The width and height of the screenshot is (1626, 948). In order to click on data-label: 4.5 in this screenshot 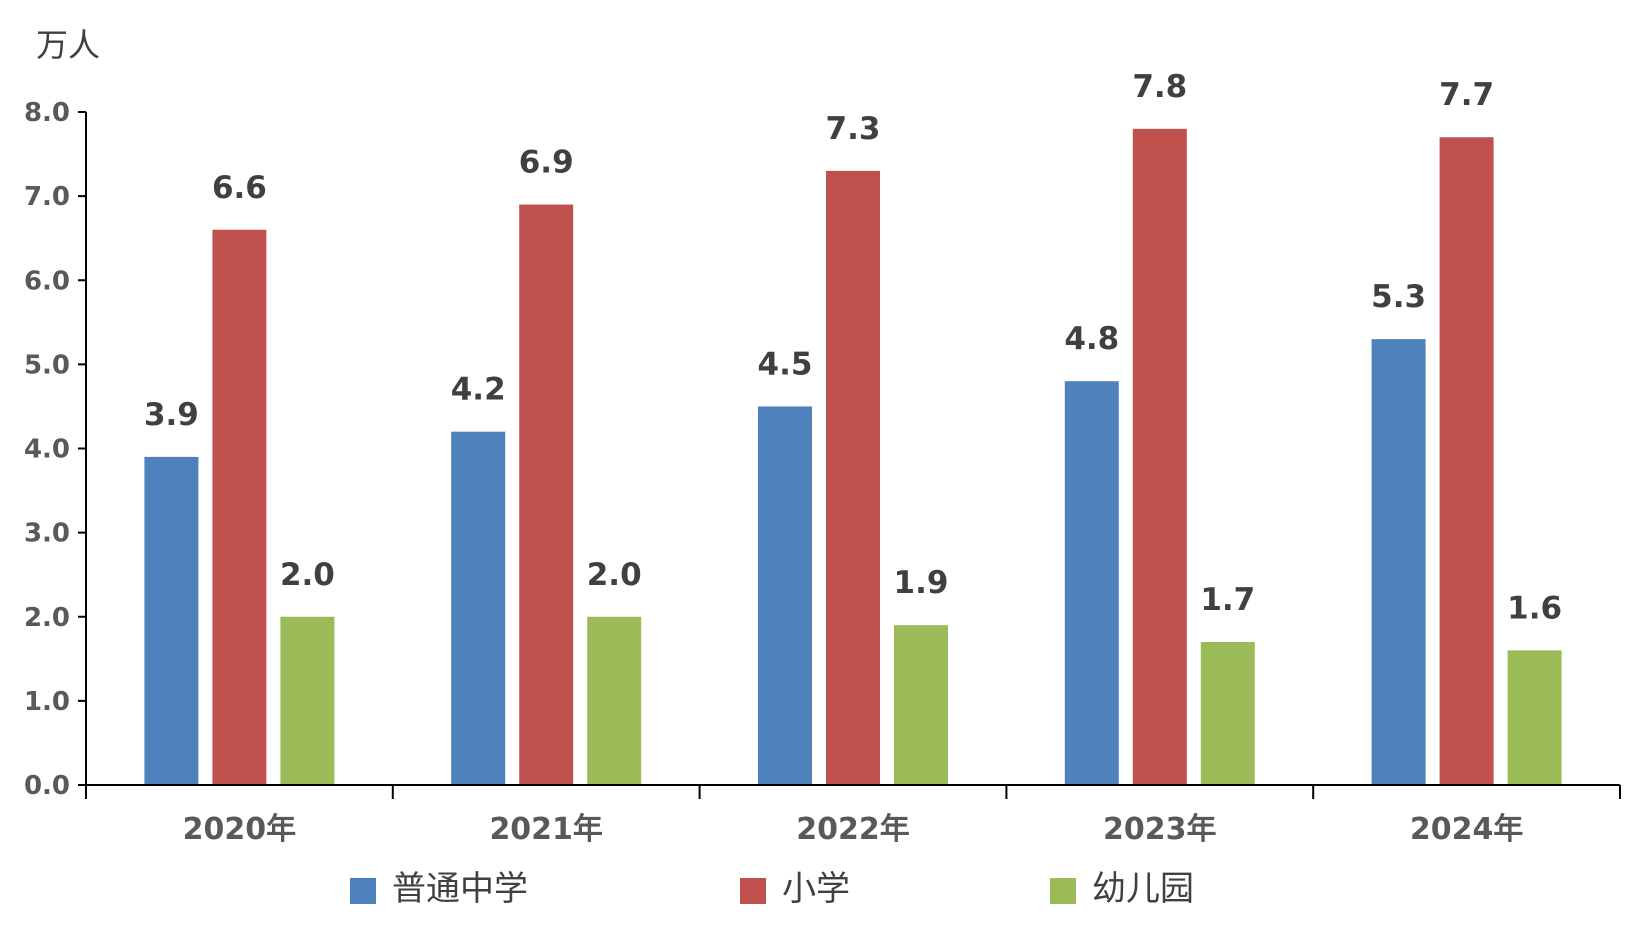, I will do `click(785, 364)`.